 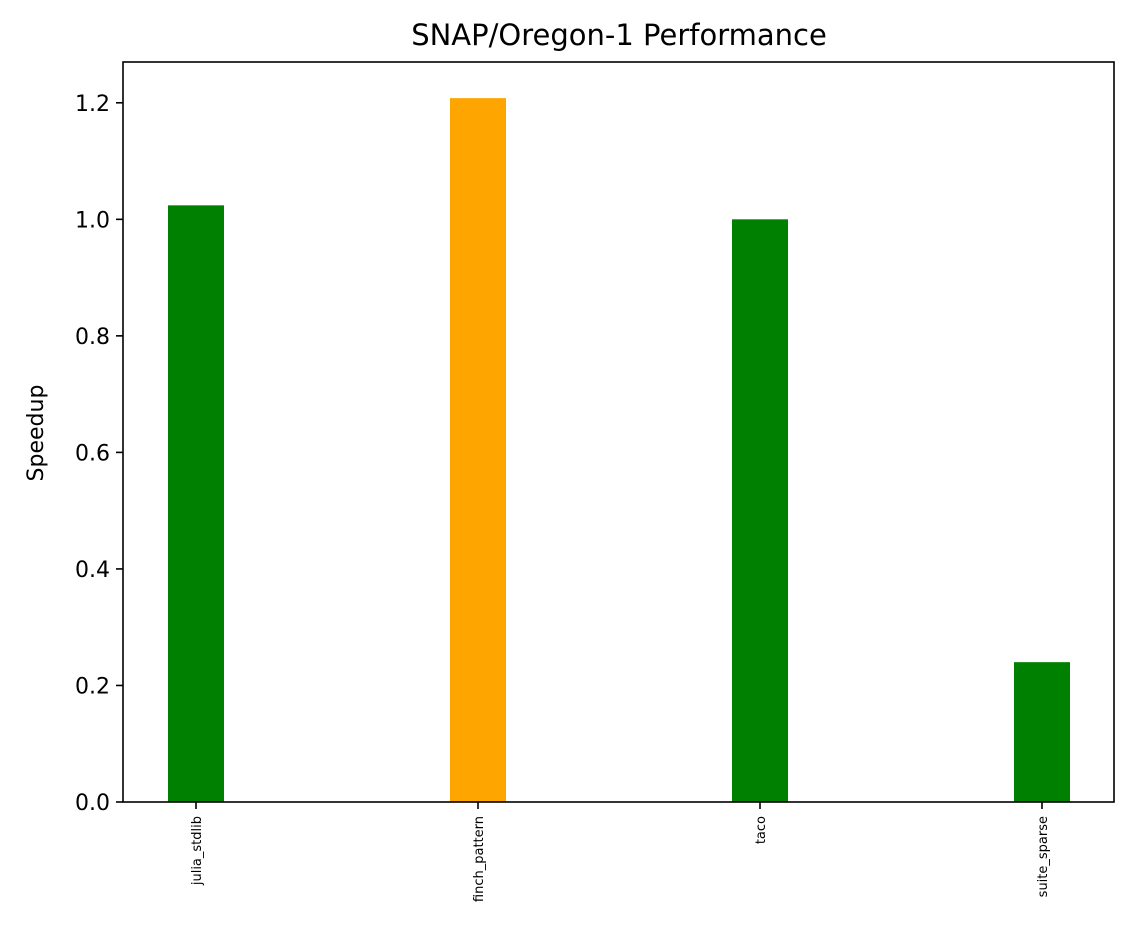 What do you see at coordinates (92, 337) in the screenshot?
I see `y-tick-label: 0.8` at bounding box center [92, 337].